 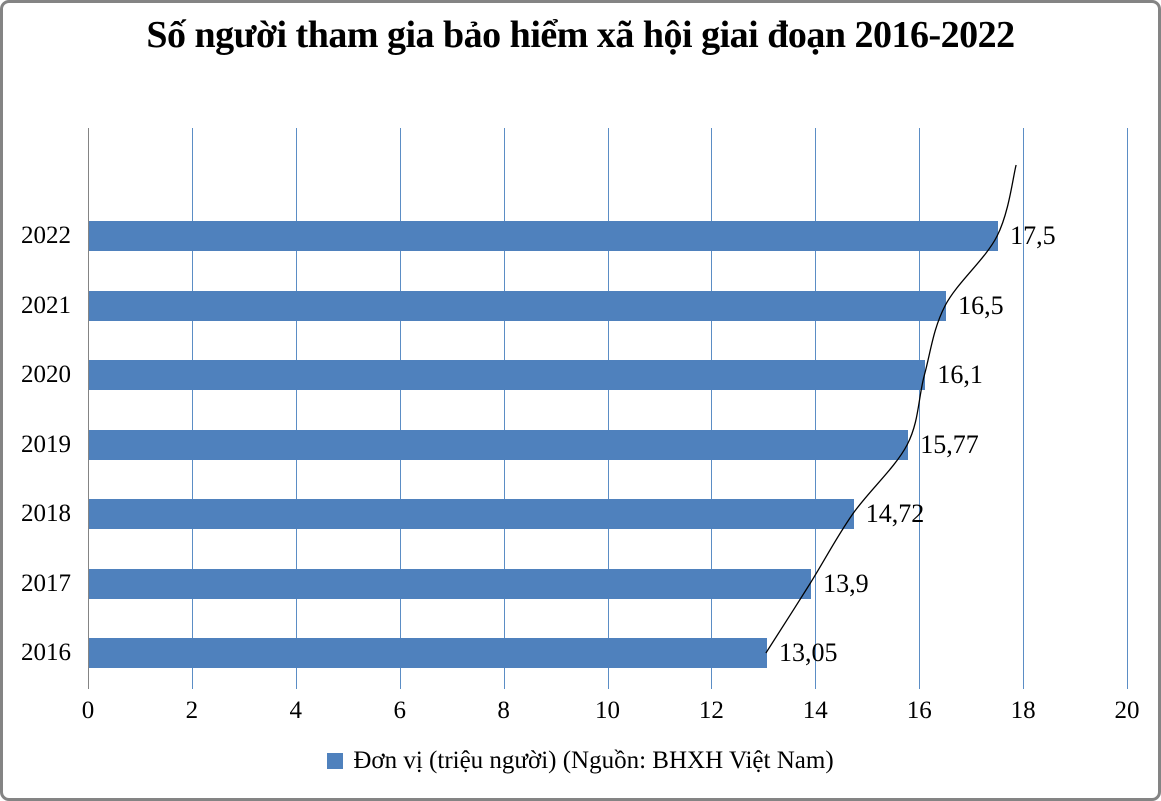 I want to click on x-tick-label-18: 18, so click(x=1023, y=710).